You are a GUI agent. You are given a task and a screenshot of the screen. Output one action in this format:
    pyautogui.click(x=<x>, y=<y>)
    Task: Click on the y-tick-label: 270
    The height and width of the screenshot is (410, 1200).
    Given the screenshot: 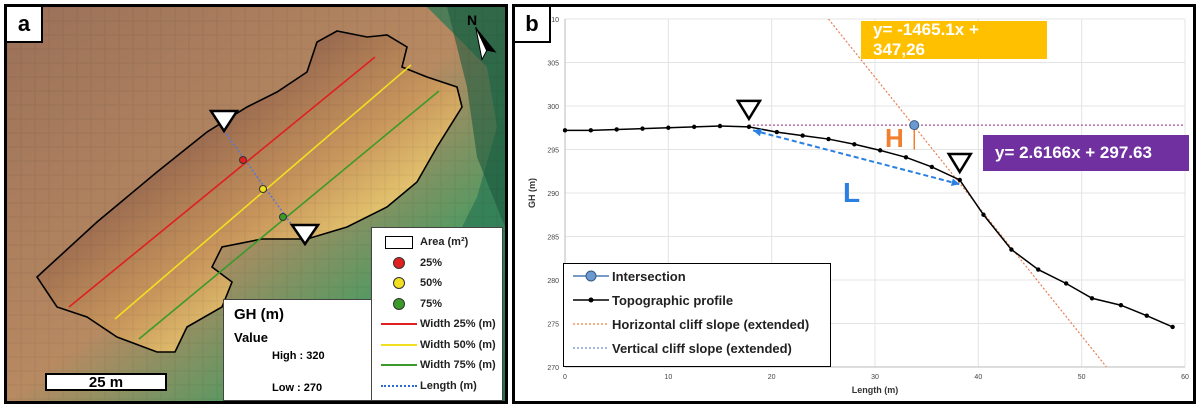 What is the action you would take?
    pyautogui.click(x=553, y=368)
    